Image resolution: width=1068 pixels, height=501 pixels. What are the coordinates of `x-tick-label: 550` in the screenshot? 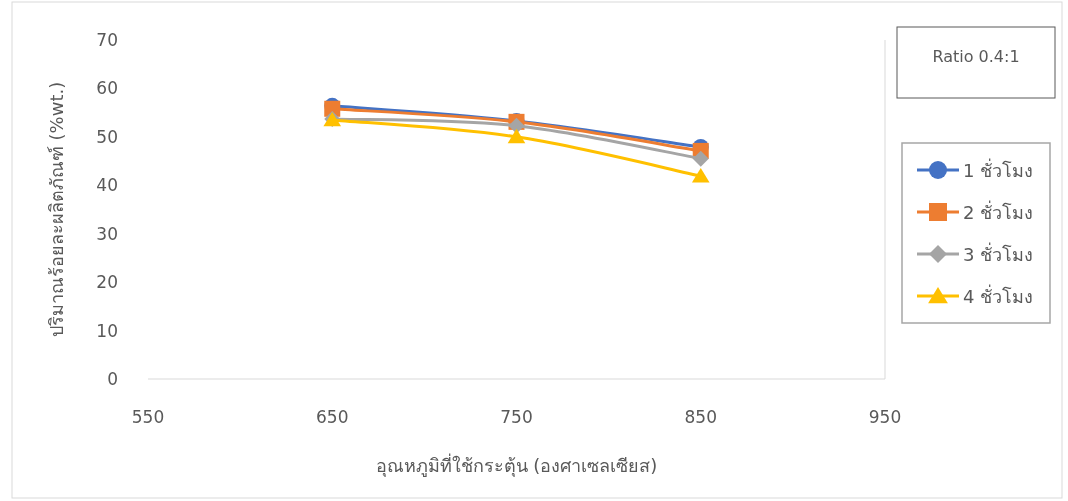 It's located at (148, 417).